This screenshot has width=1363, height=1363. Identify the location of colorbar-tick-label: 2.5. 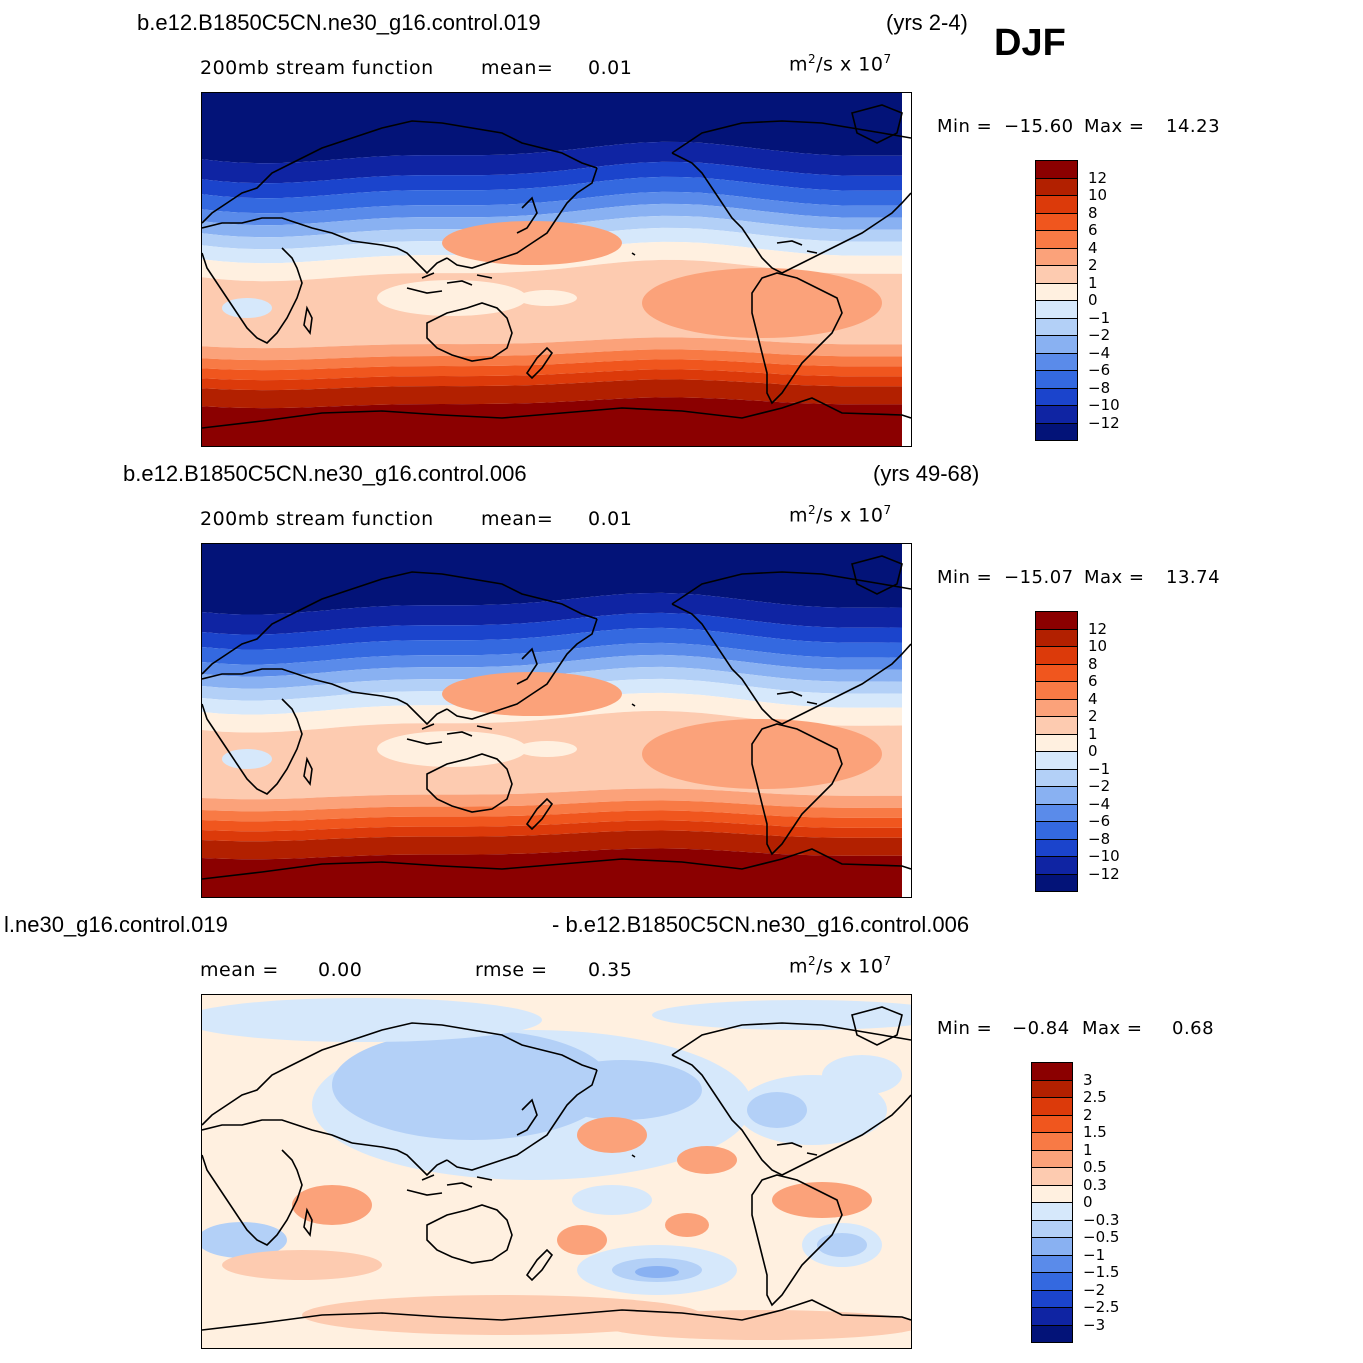
(1095, 1097).